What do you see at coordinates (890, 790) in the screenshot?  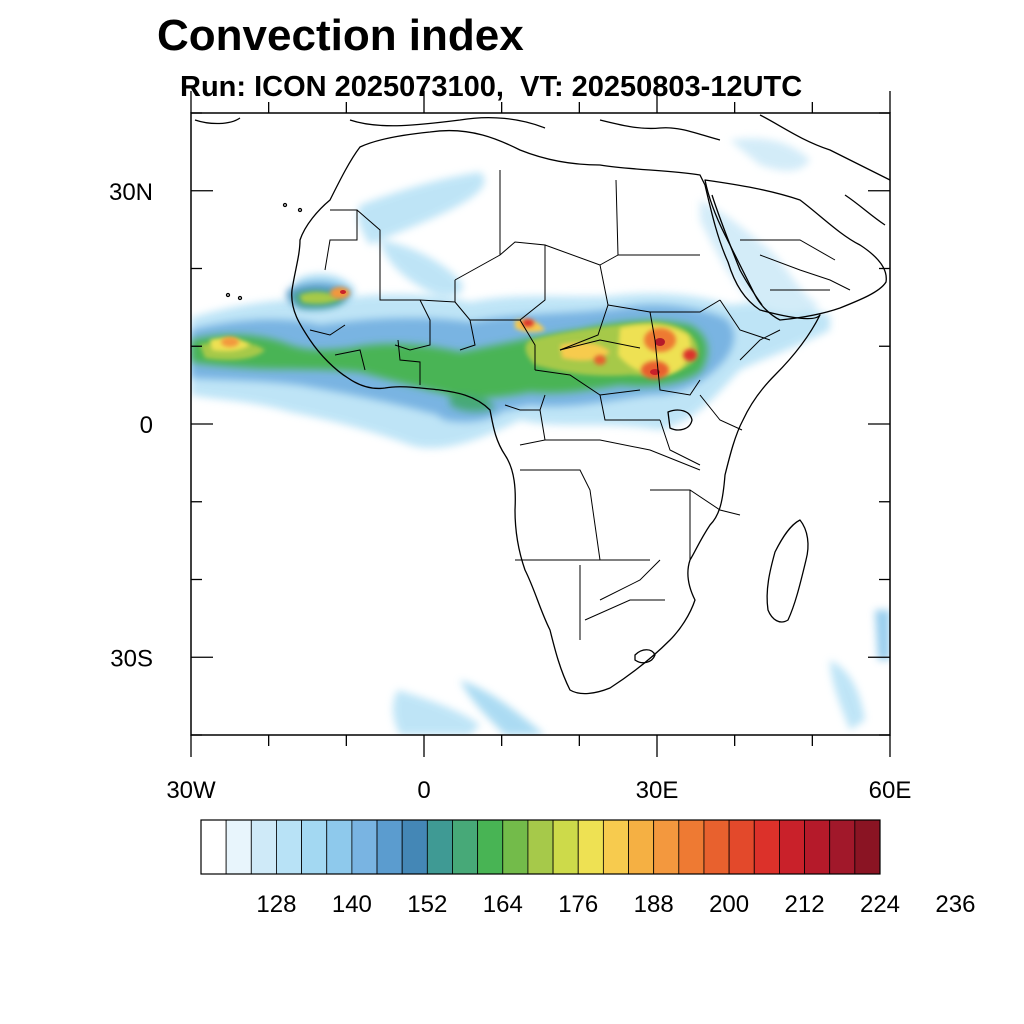 I see `lon-tick-label: 60E` at bounding box center [890, 790].